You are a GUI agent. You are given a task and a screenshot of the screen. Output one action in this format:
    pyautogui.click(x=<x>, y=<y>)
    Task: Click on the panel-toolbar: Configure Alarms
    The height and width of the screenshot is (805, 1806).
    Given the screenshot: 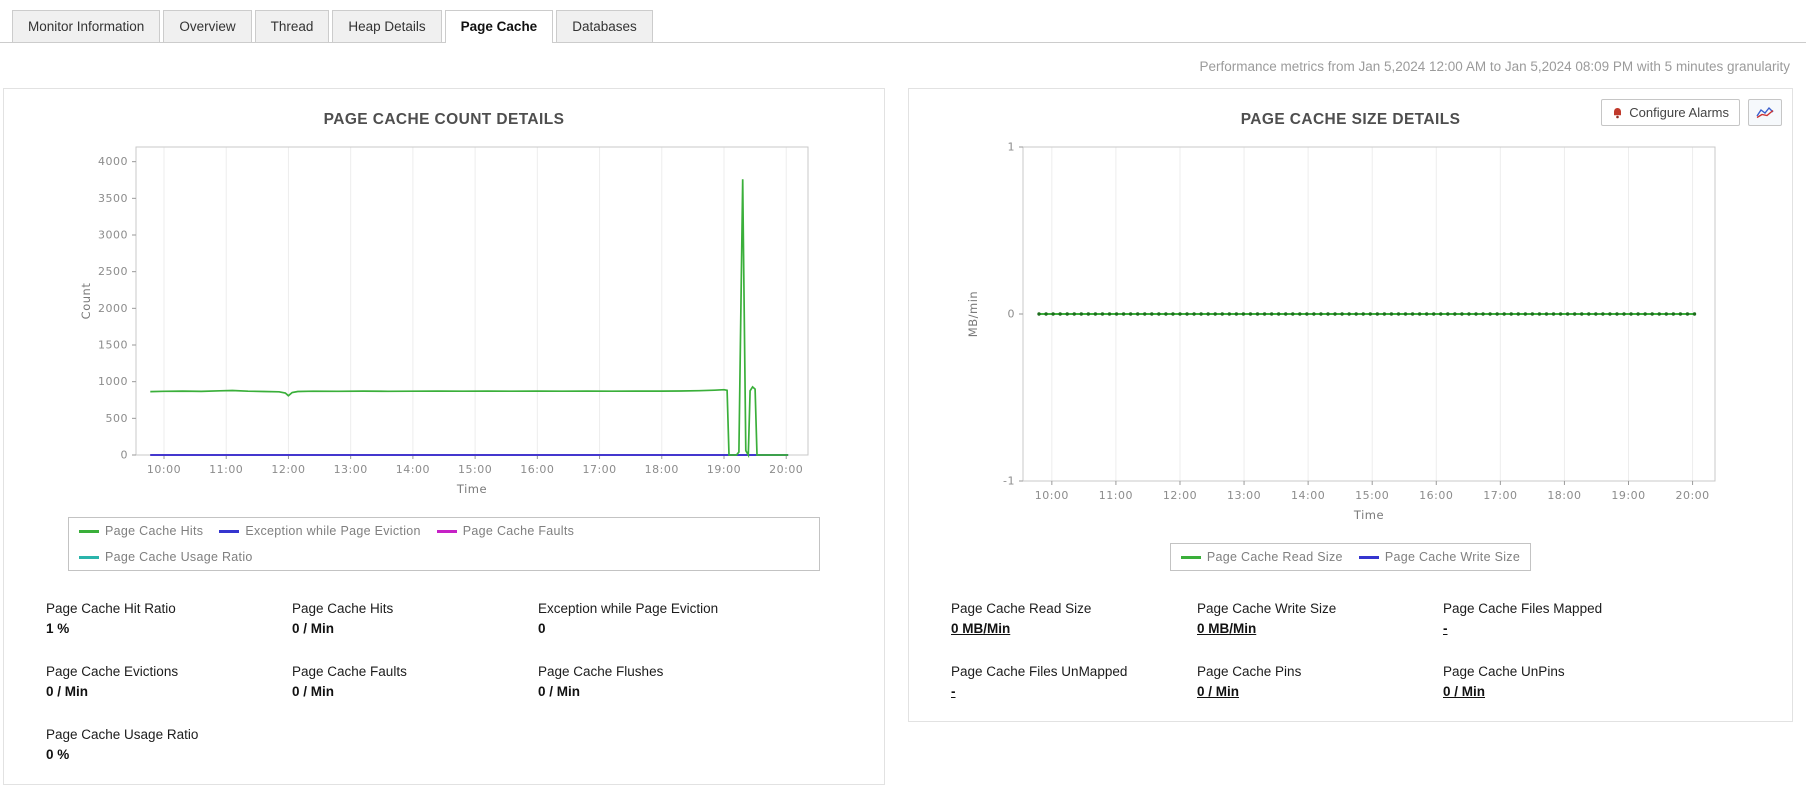 What is the action you would take?
    pyautogui.click(x=1691, y=112)
    